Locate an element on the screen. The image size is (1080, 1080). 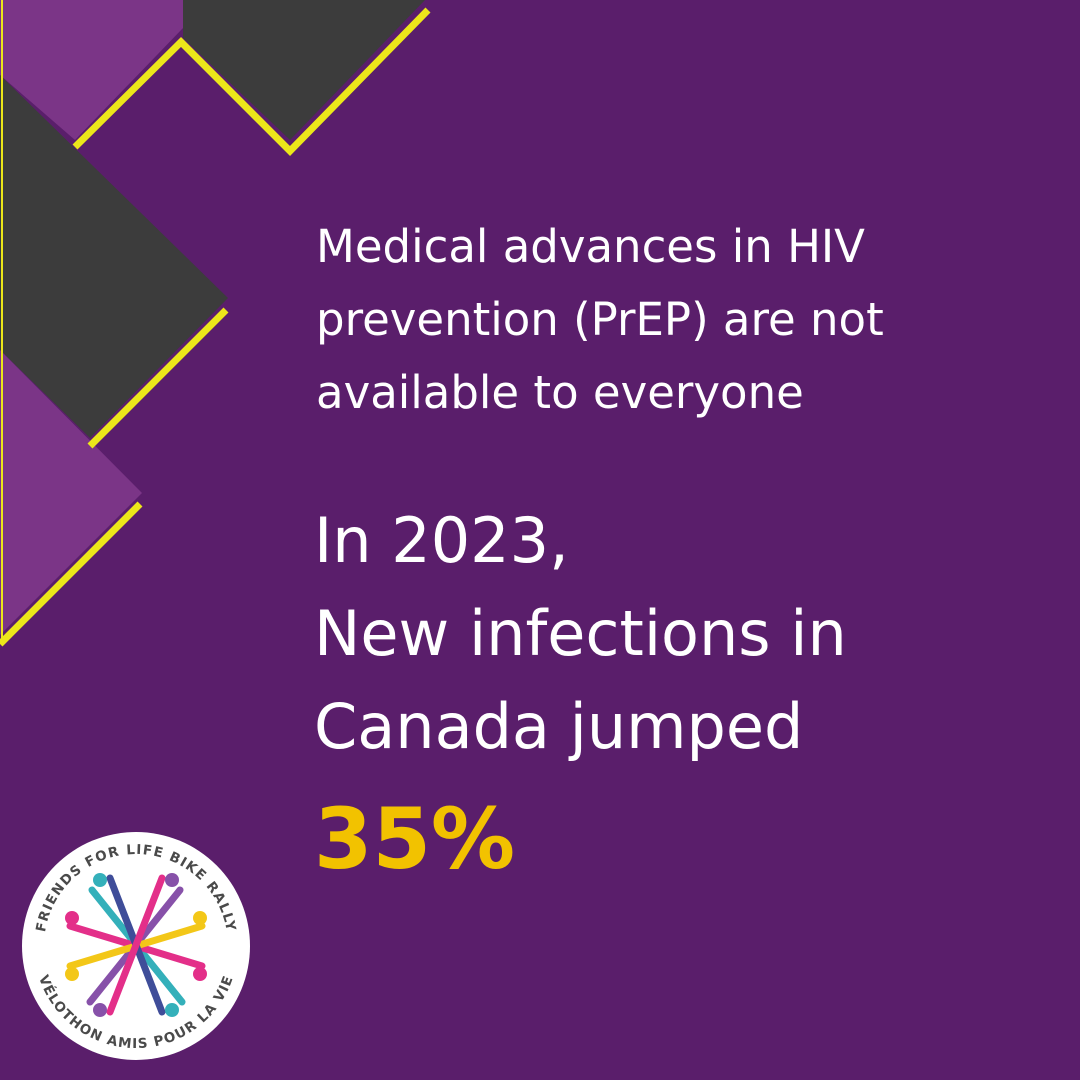
headline-line: In 2023, is located at coordinates (441, 540).